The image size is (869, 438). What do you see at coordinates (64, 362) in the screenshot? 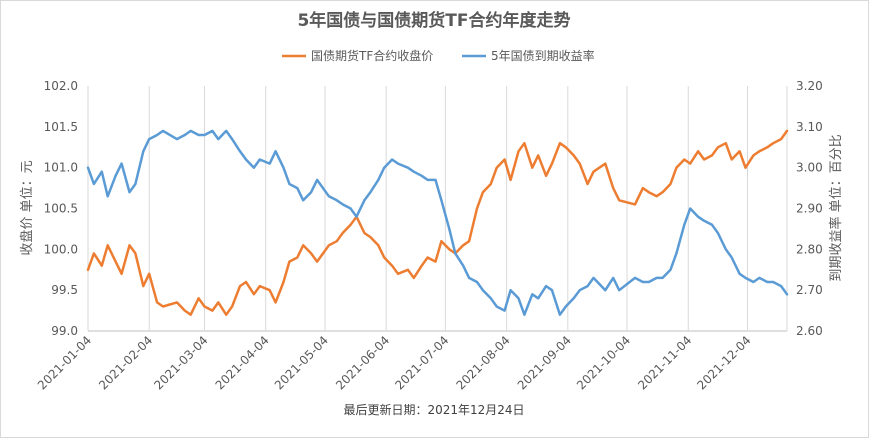
I see `x-tick-label: 2021-01-04` at bounding box center [64, 362].